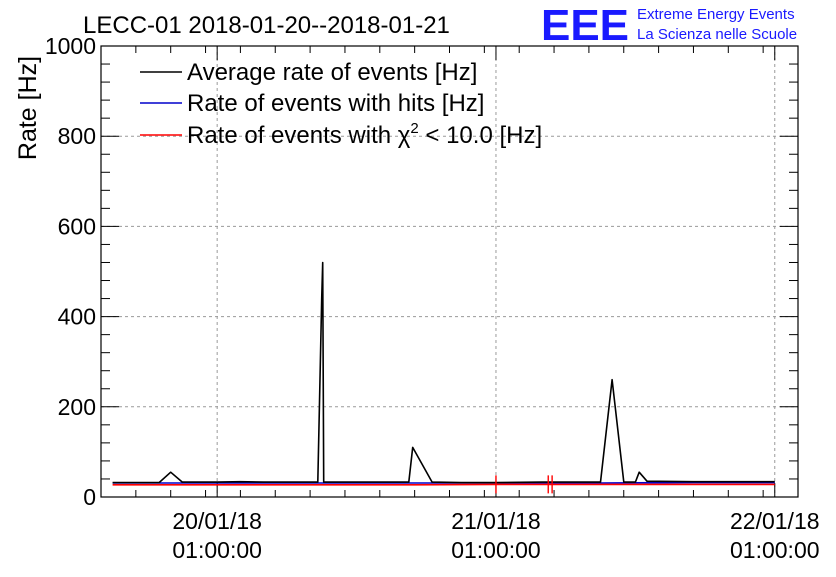 This screenshot has width=836, height=577. Describe the element at coordinates (217, 521) in the screenshot. I see `x-tick-label-date: 20/01/18` at that location.